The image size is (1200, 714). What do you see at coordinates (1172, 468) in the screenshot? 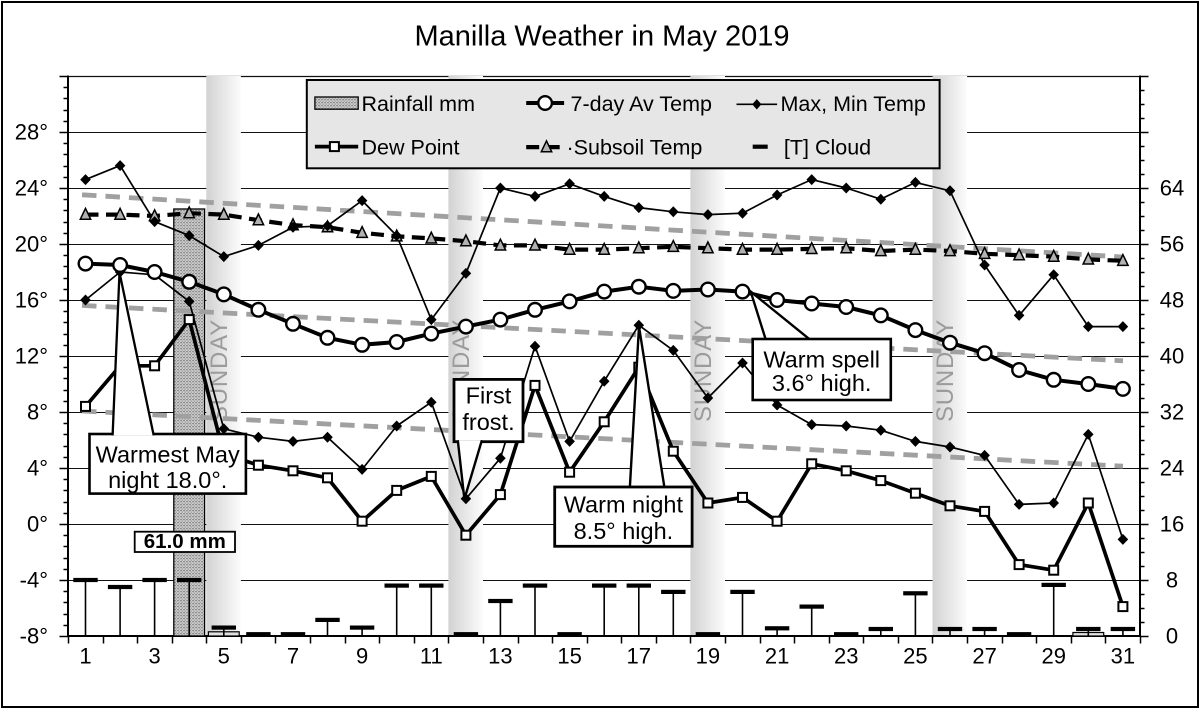
I see `svg-text: 24` at bounding box center [1172, 468].